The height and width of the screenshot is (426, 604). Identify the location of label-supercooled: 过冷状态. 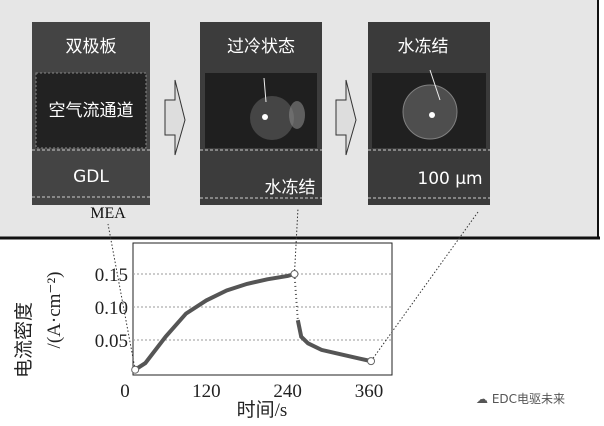
(261, 47).